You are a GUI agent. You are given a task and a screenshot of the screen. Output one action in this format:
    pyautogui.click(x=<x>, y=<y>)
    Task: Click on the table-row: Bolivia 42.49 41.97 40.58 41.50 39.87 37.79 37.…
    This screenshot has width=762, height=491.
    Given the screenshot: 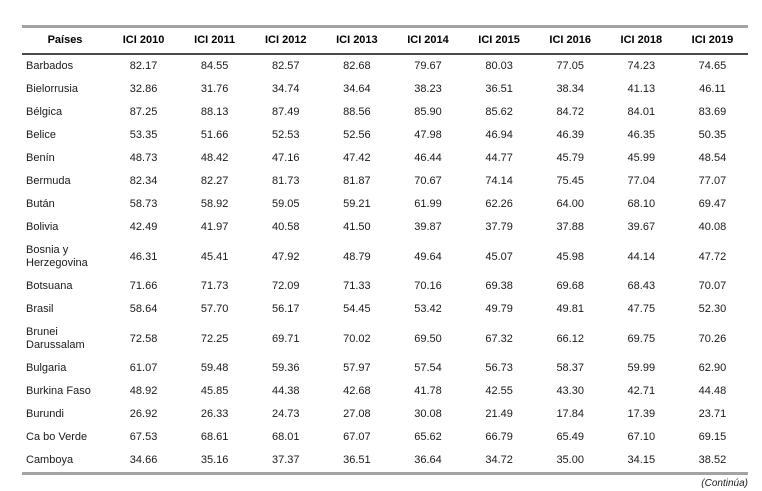 What is the action you would take?
    pyautogui.click(x=385, y=227)
    